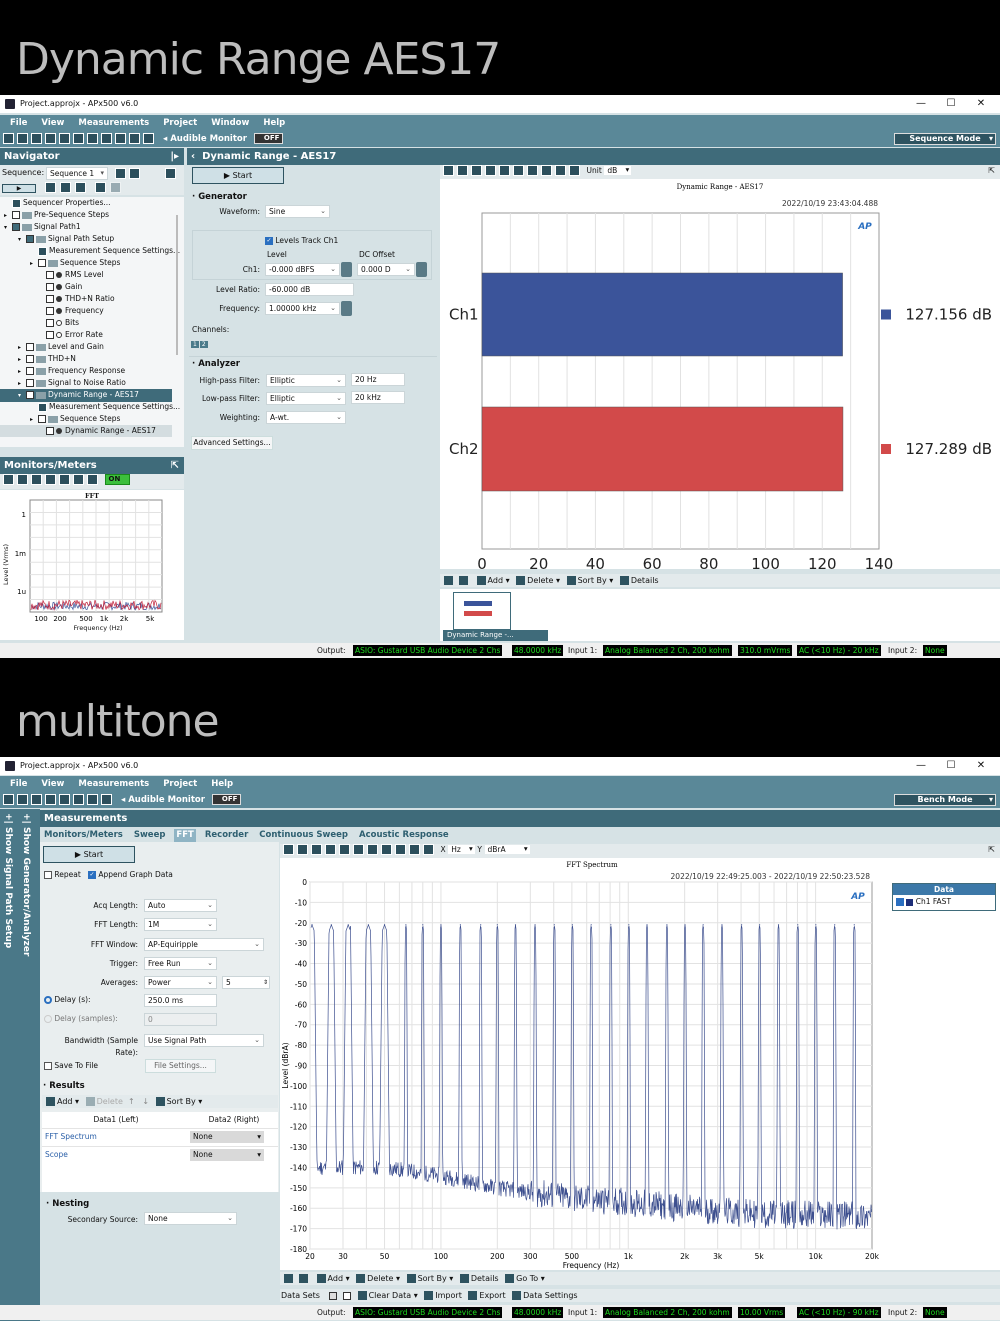 The image size is (1000, 1321). What do you see at coordinates (935, 1312) in the screenshot?
I see `input2-value: None` at bounding box center [935, 1312].